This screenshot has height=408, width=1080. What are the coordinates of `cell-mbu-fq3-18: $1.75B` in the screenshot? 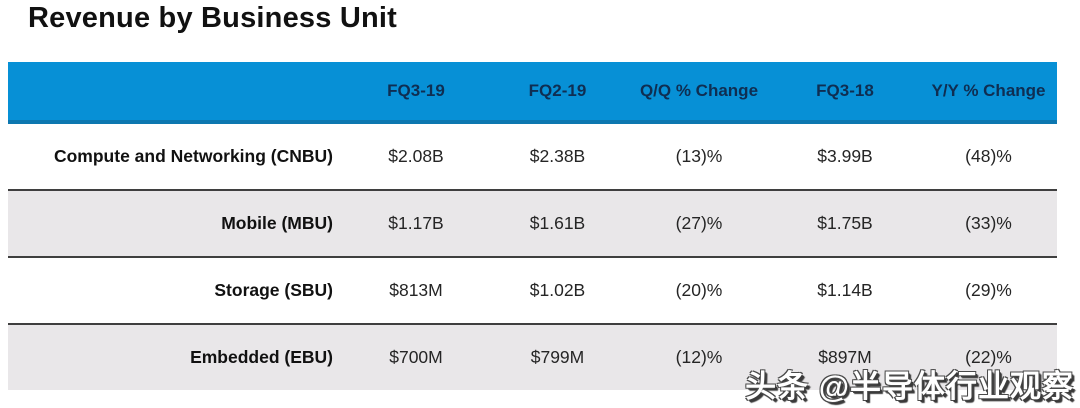 It's located at (845, 223).